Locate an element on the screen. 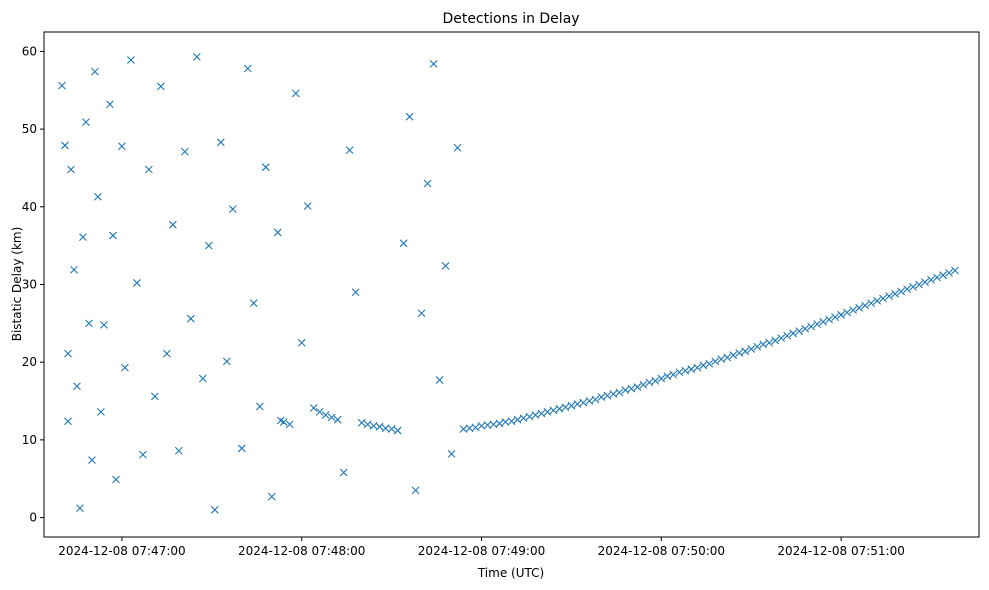 This screenshot has height=590, width=989. x-tick-label: 2024-12-08 07:50:00 is located at coordinates (661, 551).